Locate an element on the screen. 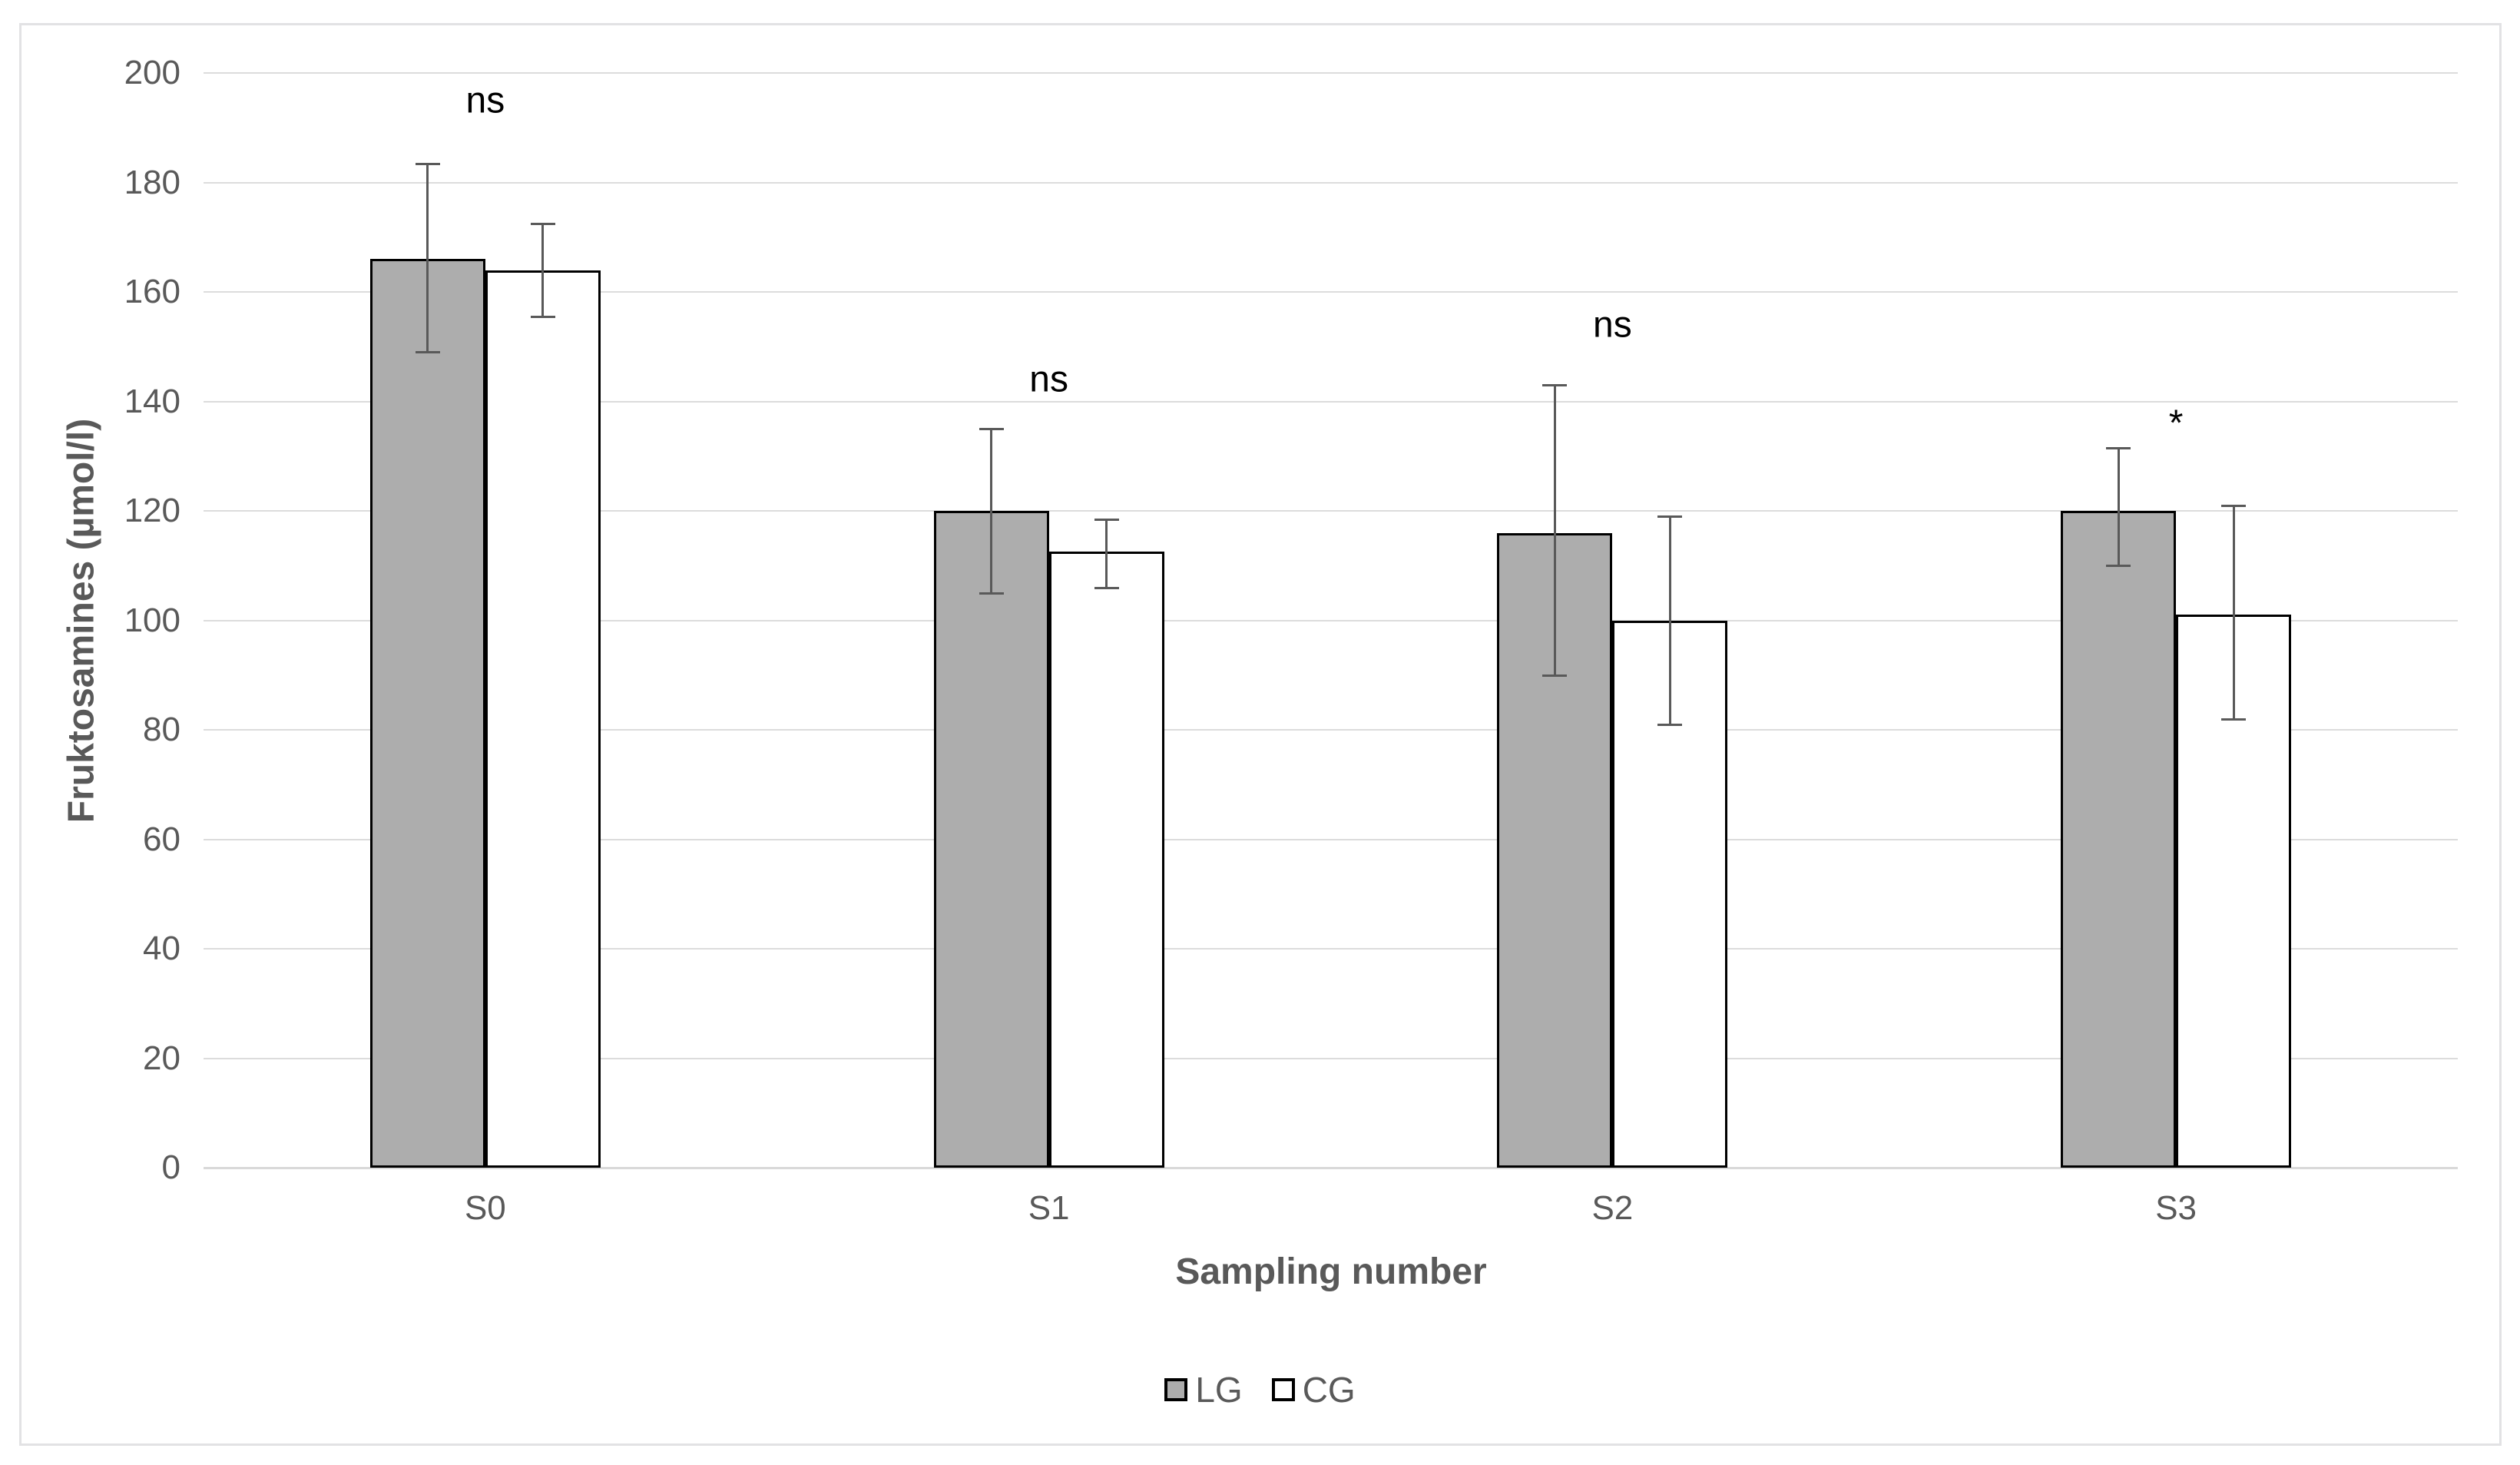 This screenshot has width=2520, height=1465. error-cap-top-lg-s0 is located at coordinates (428, 163).